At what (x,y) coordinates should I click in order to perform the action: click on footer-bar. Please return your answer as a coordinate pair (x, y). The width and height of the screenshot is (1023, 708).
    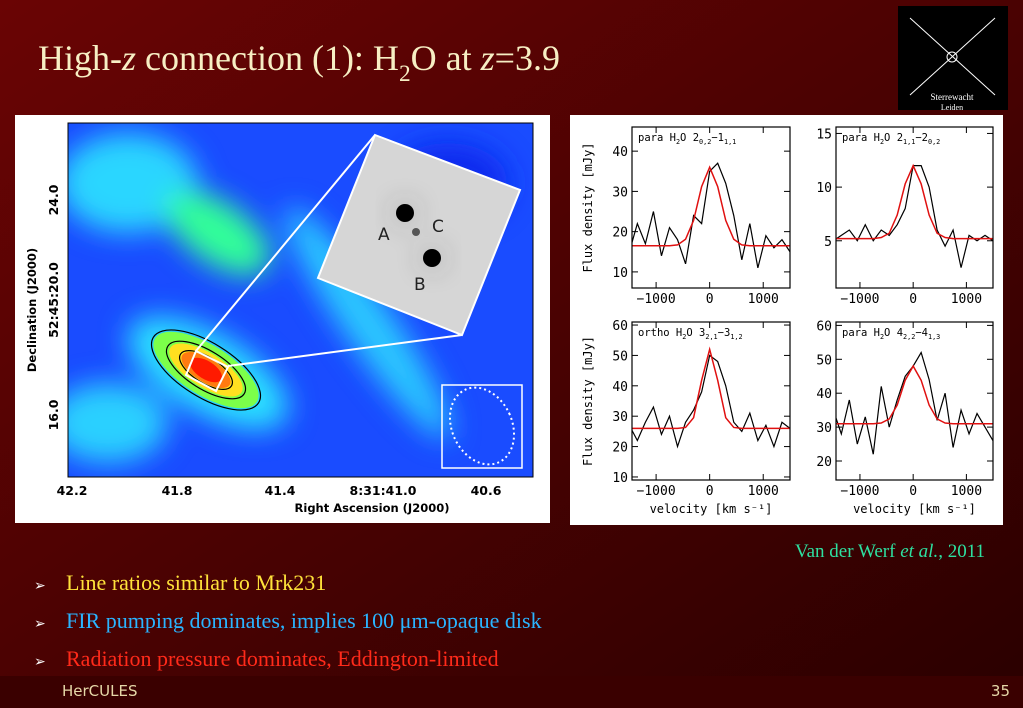
    Looking at the image, I should click on (511, 692).